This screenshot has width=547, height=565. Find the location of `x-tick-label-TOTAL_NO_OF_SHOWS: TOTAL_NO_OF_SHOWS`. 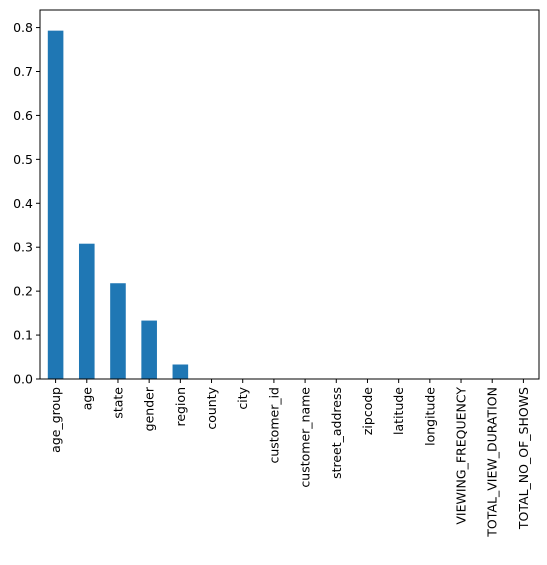

x-tick-label-TOTAL_NO_OF_SHOWS: TOTAL_NO_OF_SHOWS is located at coordinates (523, 458).